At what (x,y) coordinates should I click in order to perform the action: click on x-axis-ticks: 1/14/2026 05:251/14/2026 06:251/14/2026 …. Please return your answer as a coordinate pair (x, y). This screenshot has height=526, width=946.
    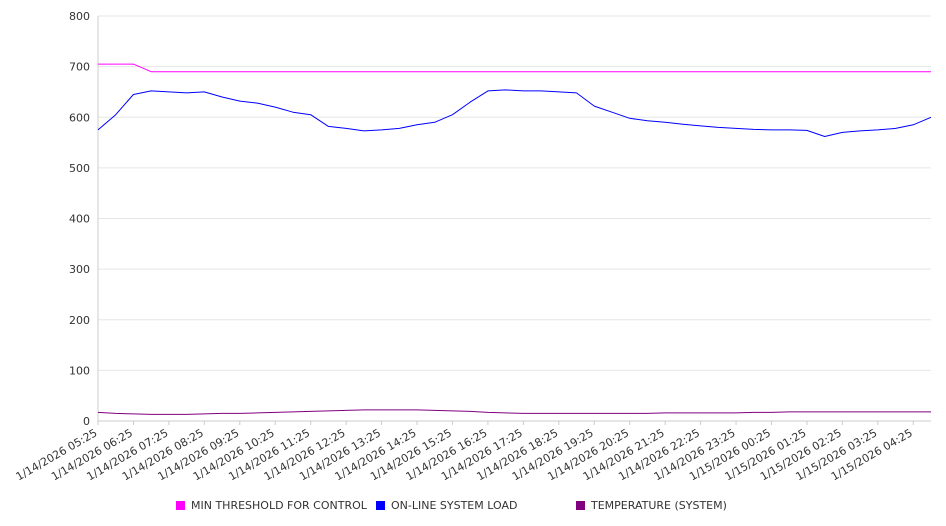
    Looking at the image, I should click on (464, 452).